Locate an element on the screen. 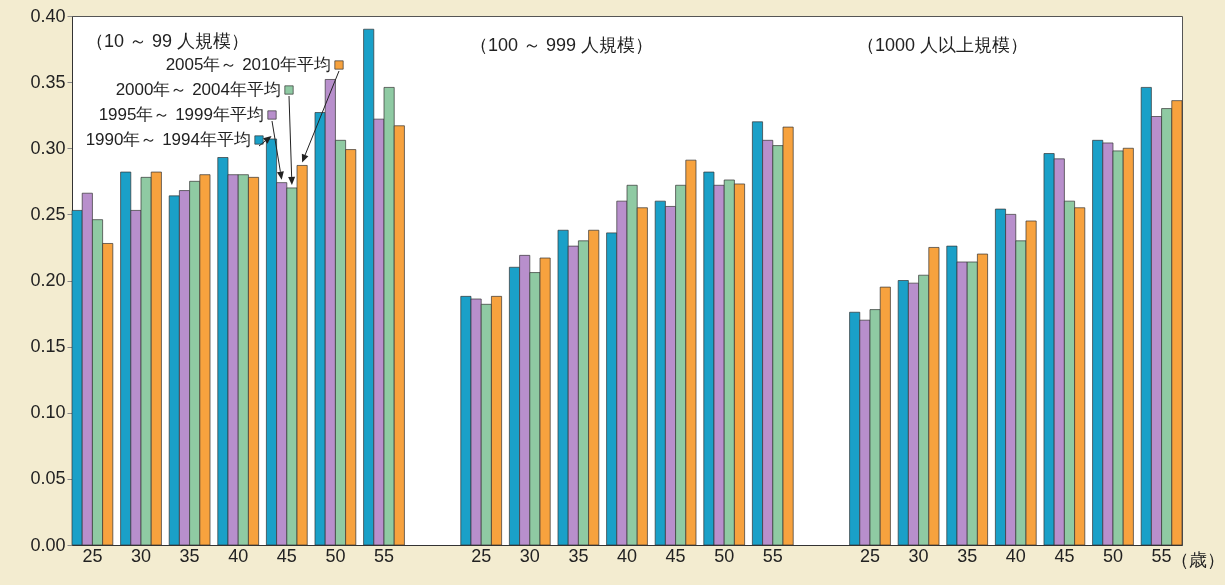 This screenshot has height=585, width=1225. y-tick-label: 0.25 is located at coordinates (48, 213).